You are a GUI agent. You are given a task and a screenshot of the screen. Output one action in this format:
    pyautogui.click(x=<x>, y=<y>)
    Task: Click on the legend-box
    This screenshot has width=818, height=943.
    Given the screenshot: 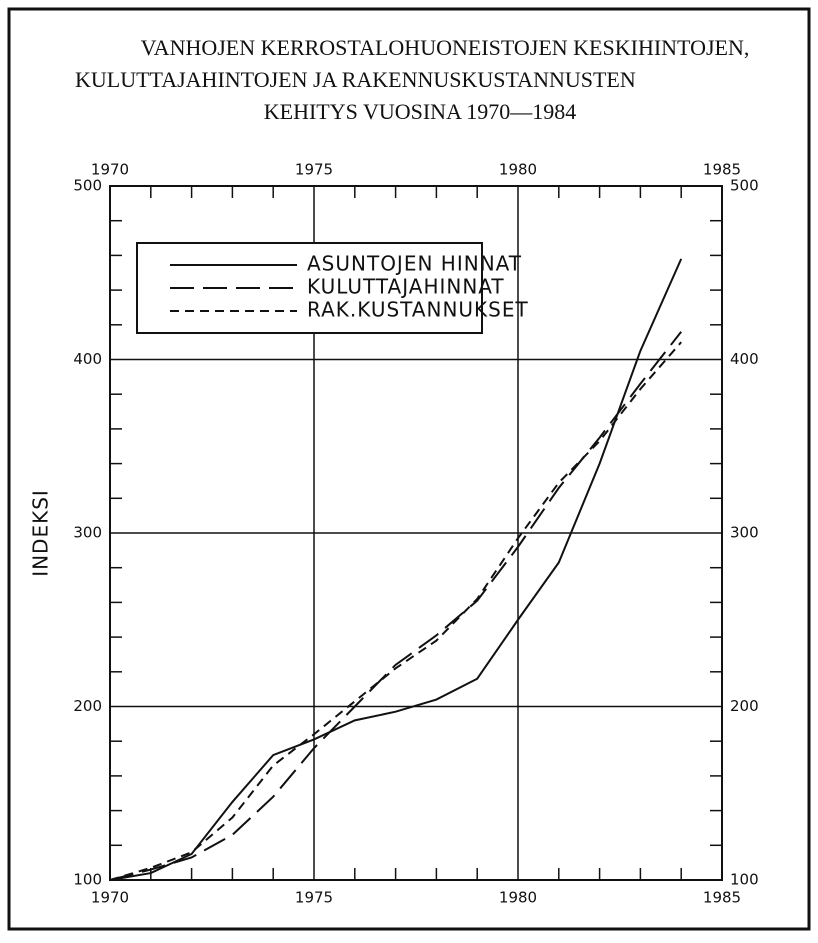 What is the action you would take?
    pyautogui.click(x=309, y=288)
    